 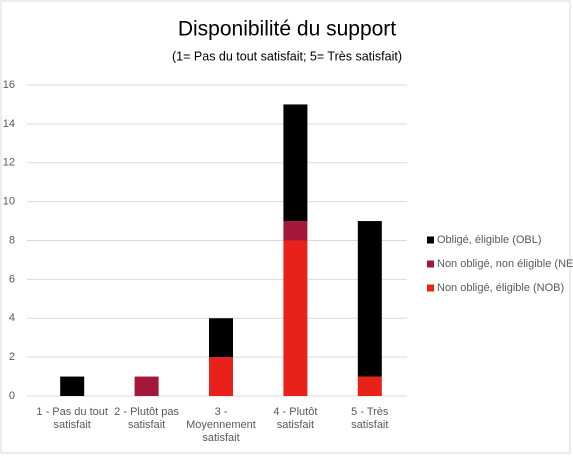 I want to click on y-tick-label: 8, so click(x=12, y=240).